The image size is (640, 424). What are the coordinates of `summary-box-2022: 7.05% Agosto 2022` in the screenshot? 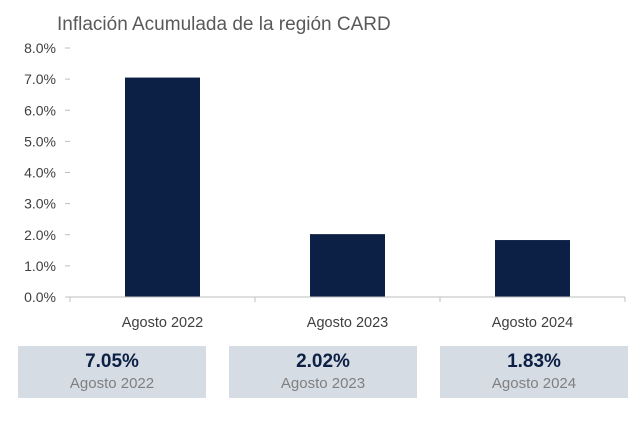 It's located at (112, 372).